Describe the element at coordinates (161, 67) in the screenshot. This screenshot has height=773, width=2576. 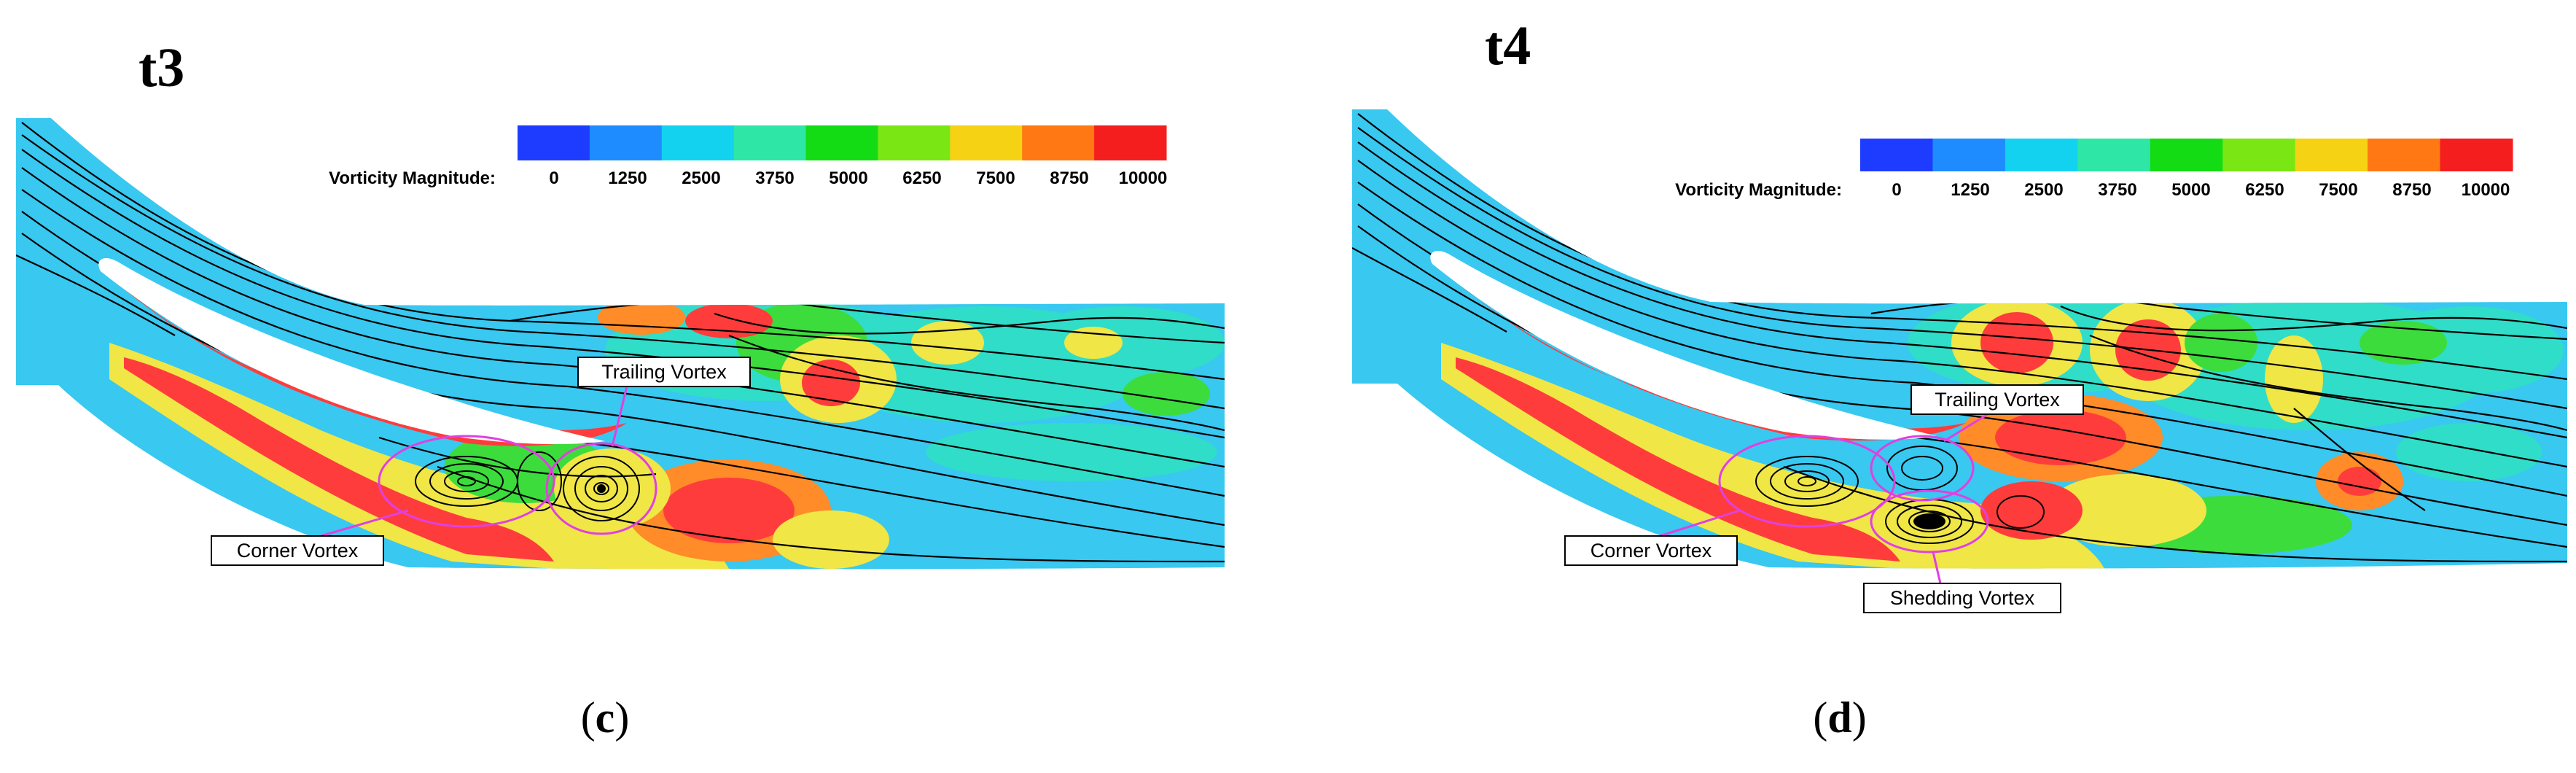
I see `time-label: t3` at that location.